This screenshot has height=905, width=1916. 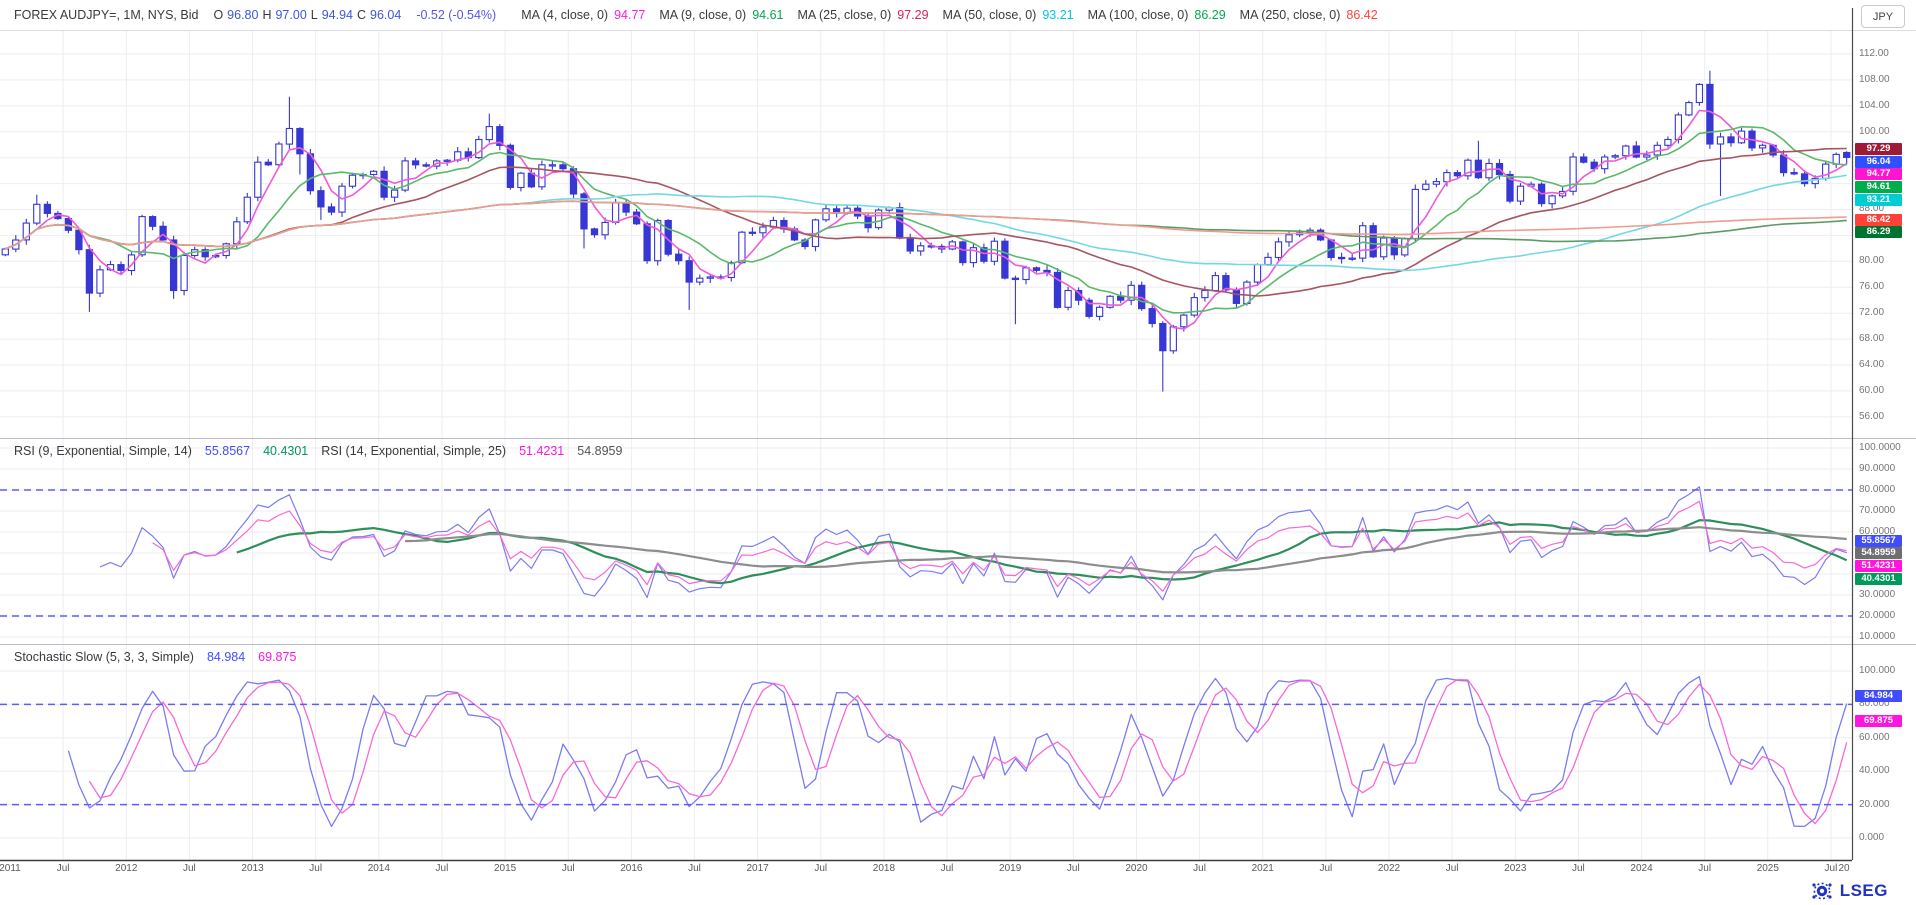 What do you see at coordinates (226, 657) in the screenshot?
I see `legend-segment: 84.984` at bounding box center [226, 657].